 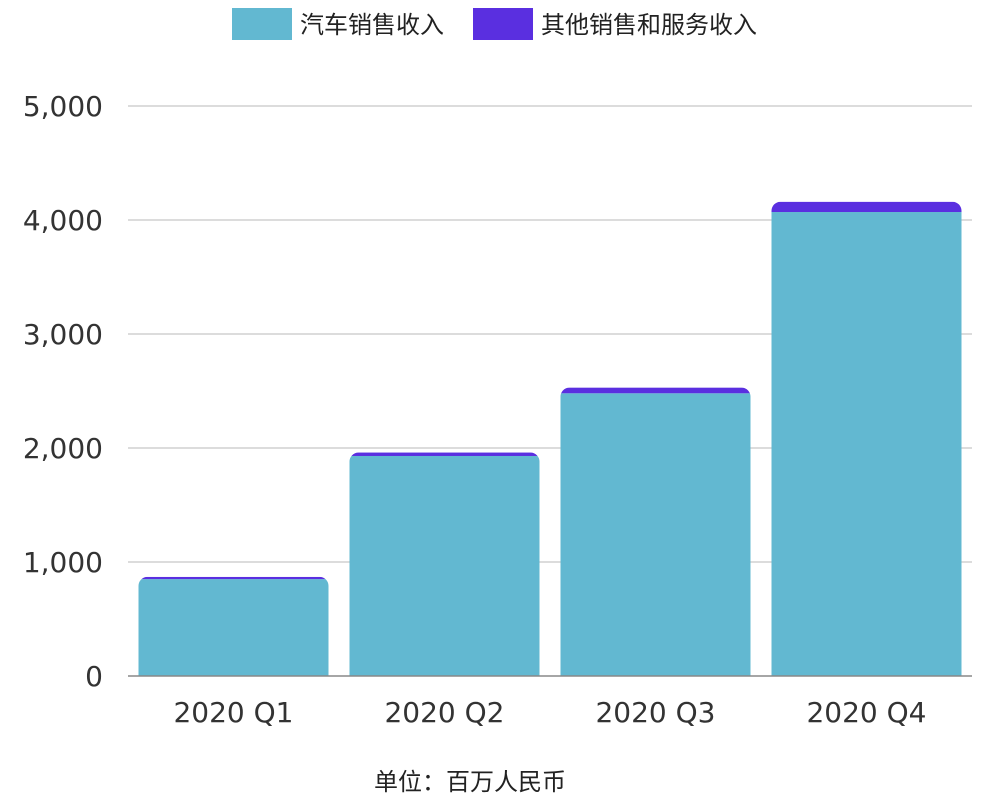 What do you see at coordinates (503, 24) in the screenshot?
I see `legend-swatch-other-revenue` at bounding box center [503, 24].